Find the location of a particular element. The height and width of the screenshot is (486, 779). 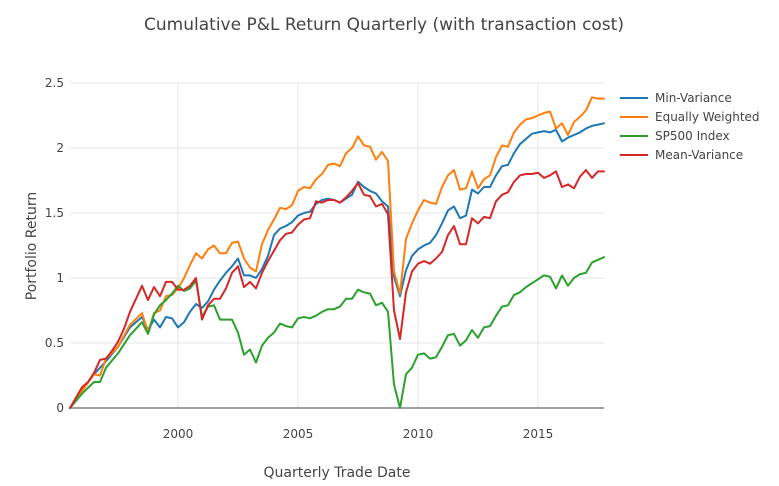

y-tick-label: 1 is located at coordinates (60, 278).